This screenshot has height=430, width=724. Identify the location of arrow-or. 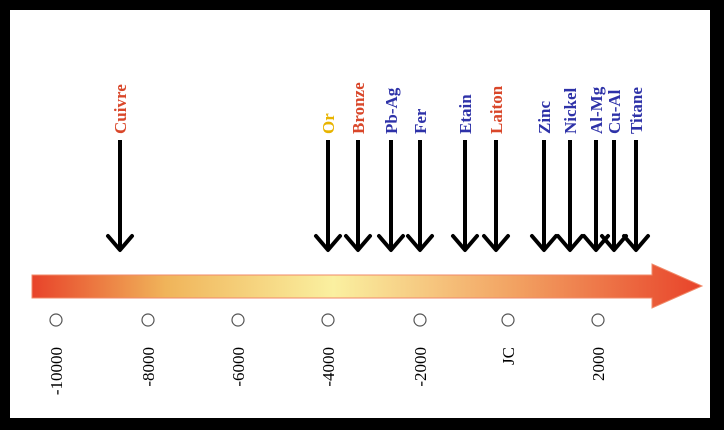
(328, 196).